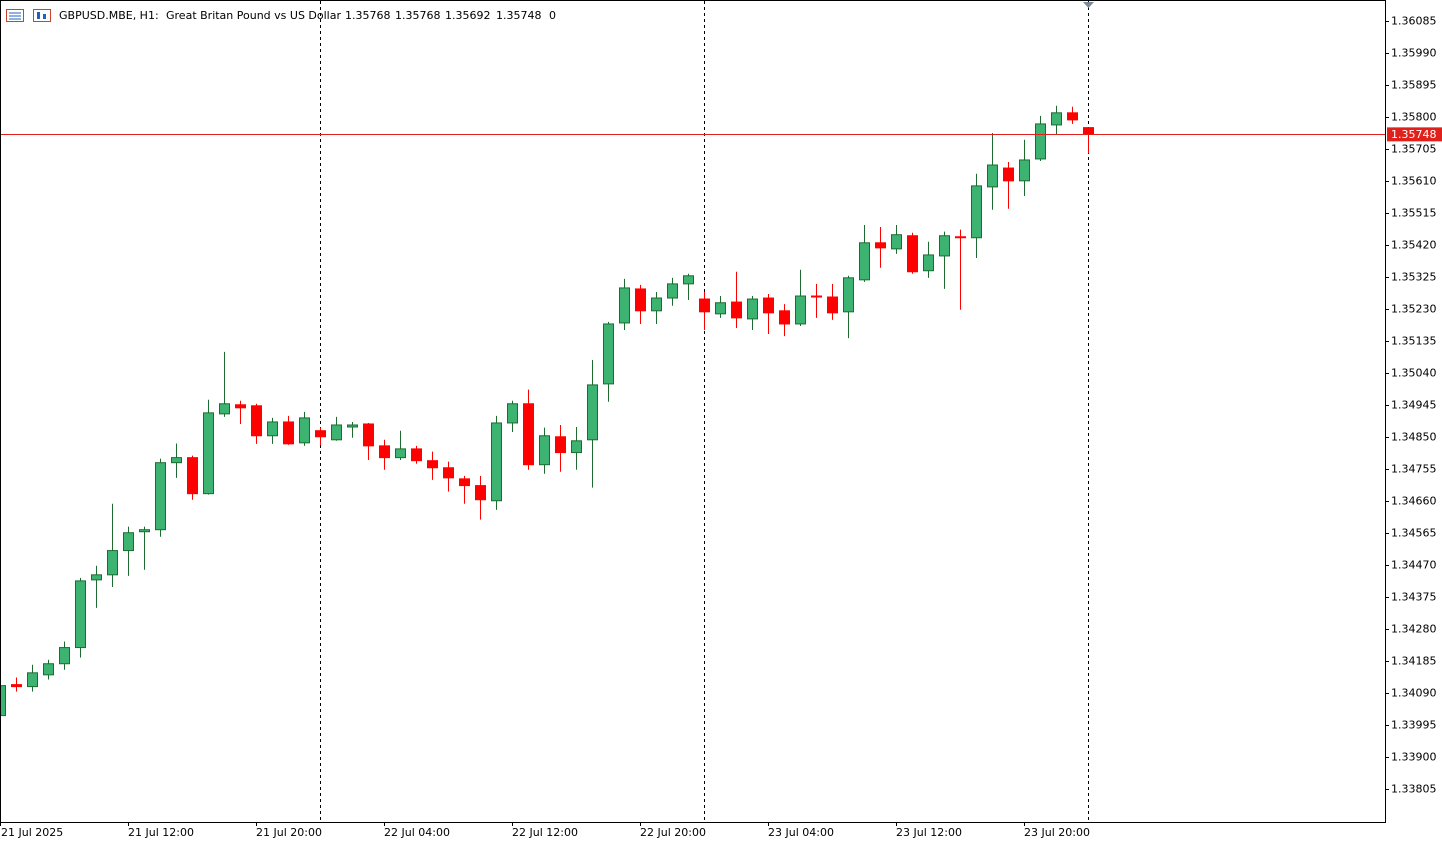 Image resolution: width=1442 pixels, height=844 pixels. I want to click on x-tick-label: 23 Jul 12:00, so click(929, 832).